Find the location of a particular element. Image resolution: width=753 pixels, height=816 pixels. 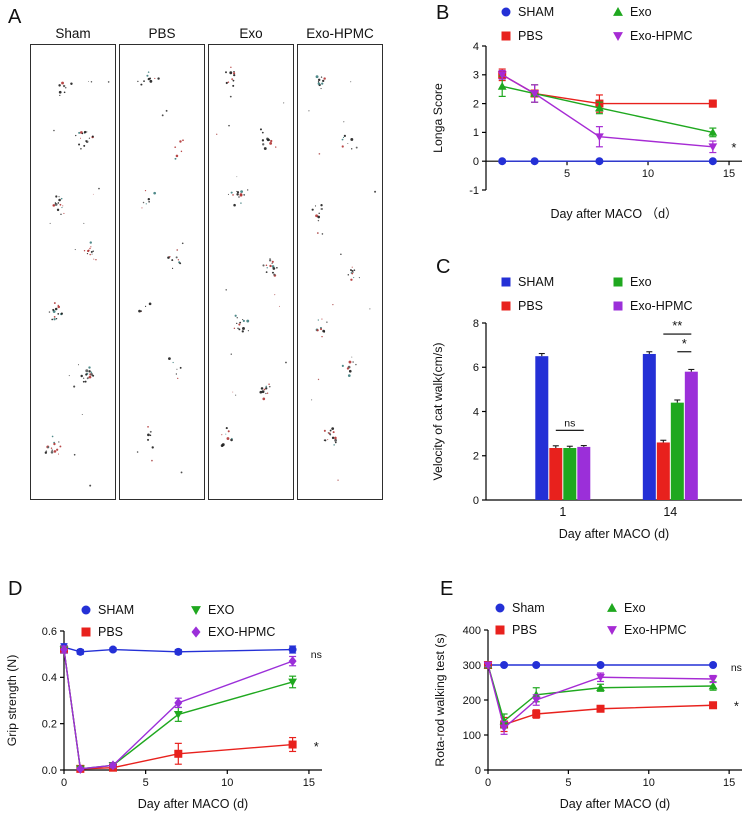

footprint-marks-exo-hpmc is located at coordinates (342, 278).